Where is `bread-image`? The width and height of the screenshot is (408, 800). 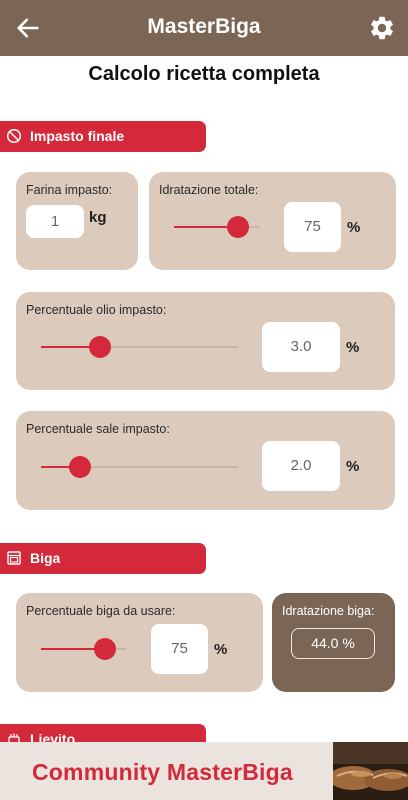
bread-image is located at coordinates (370, 771).